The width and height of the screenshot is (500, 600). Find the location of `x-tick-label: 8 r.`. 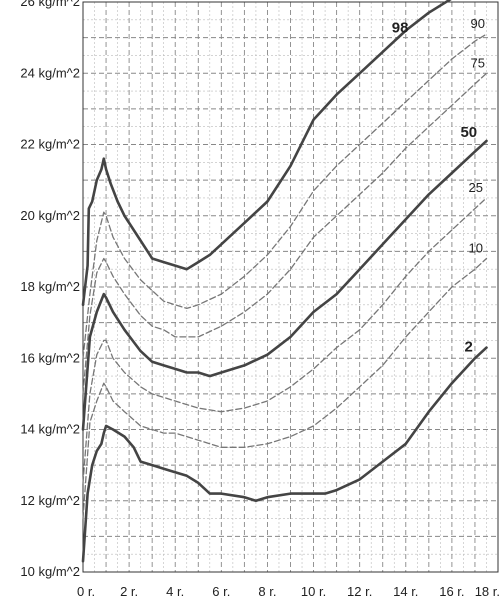

x-tick-label: 8 r. is located at coordinates (267, 591).